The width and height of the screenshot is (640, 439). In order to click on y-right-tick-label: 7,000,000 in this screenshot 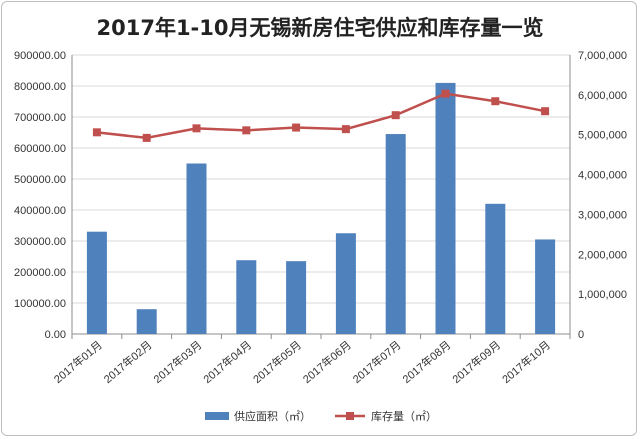, I will do `click(602, 56)`.